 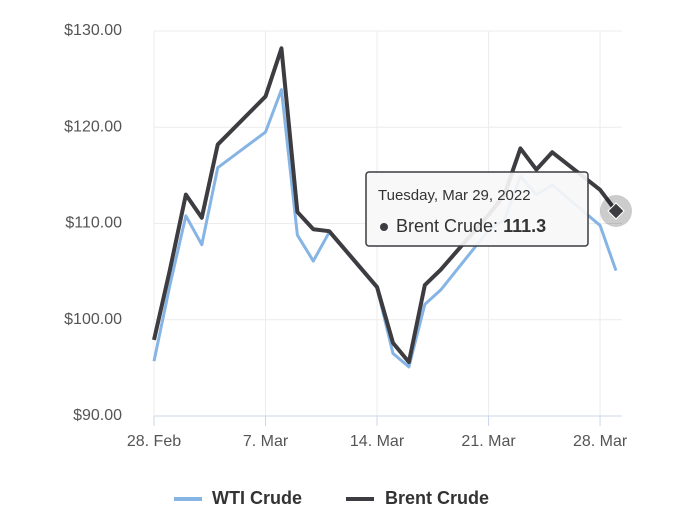 What do you see at coordinates (93, 126) in the screenshot?
I see `y-tick-label: $120.00` at bounding box center [93, 126].